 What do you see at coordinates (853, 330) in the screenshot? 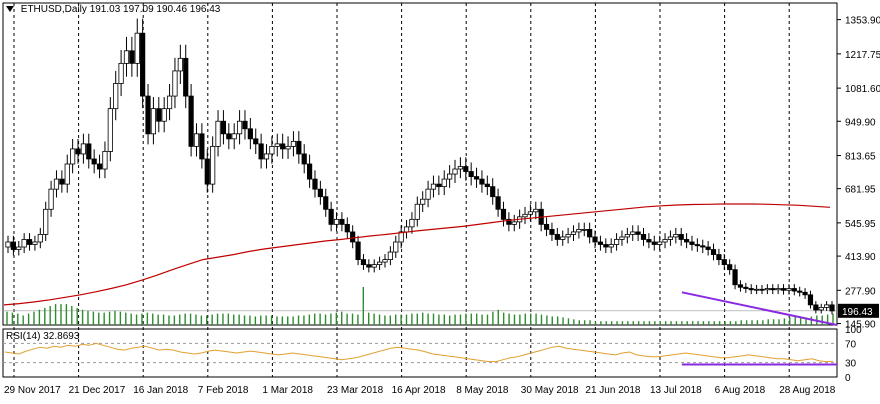
I see `rsi-scale-label: 100` at bounding box center [853, 330].